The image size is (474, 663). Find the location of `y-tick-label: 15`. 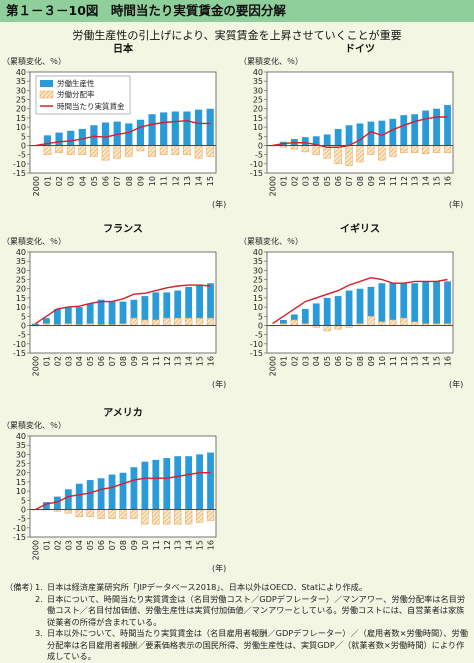

y-tick-label: 15 is located at coordinates (21, 118).